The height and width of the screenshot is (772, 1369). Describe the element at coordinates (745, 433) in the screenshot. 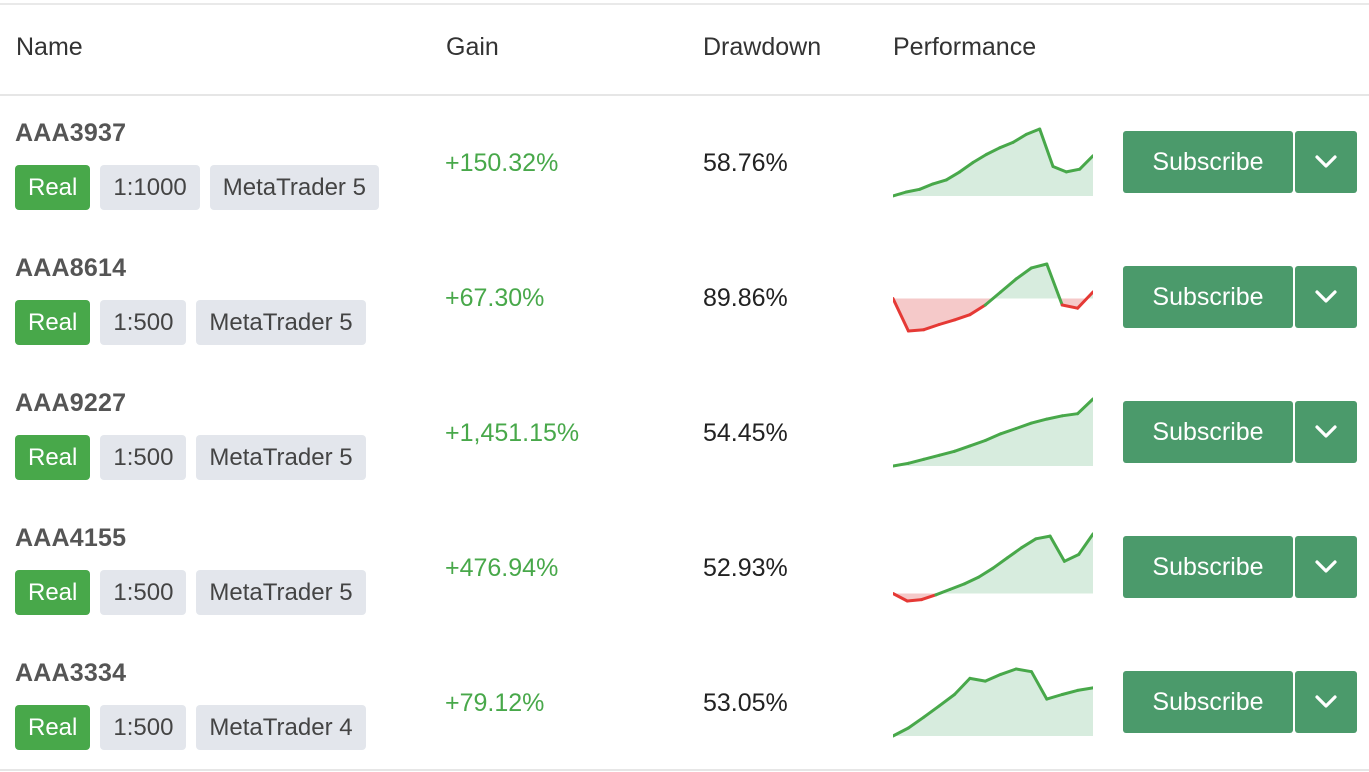

I see `drawdown-value: 54.45%` at that location.